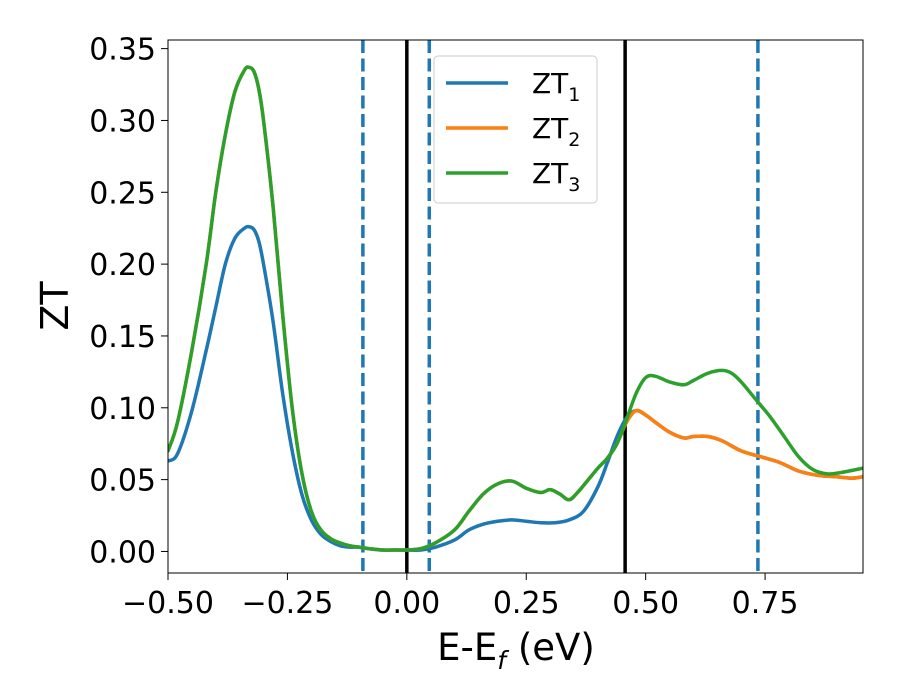  Describe the element at coordinates (122, 337) in the screenshot. I see `y-tick-label-3: 0.15` at that location.